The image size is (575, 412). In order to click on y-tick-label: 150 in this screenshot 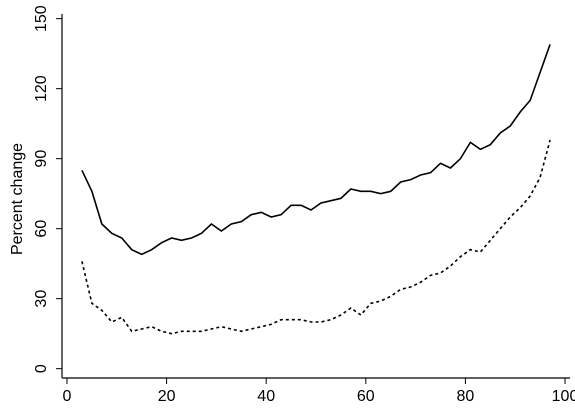, I will do `click(41, 18)`.